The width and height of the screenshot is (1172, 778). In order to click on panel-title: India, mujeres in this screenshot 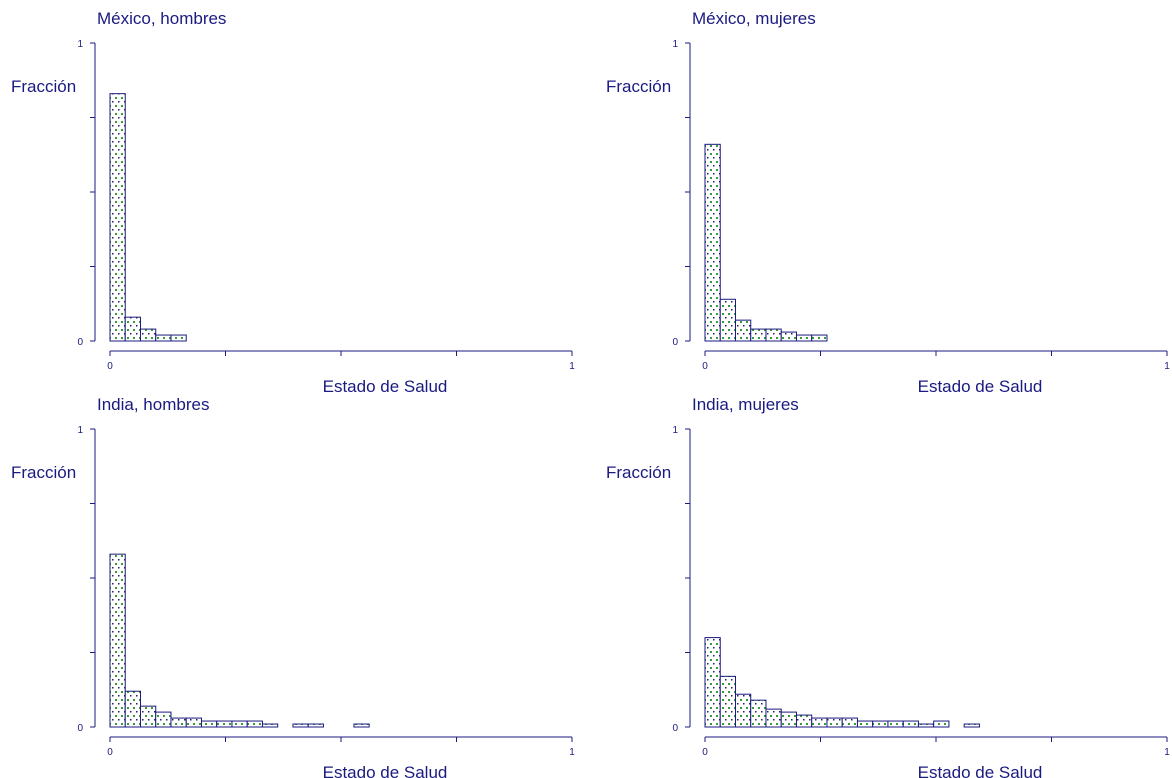, I will do `click(745, 404)`.